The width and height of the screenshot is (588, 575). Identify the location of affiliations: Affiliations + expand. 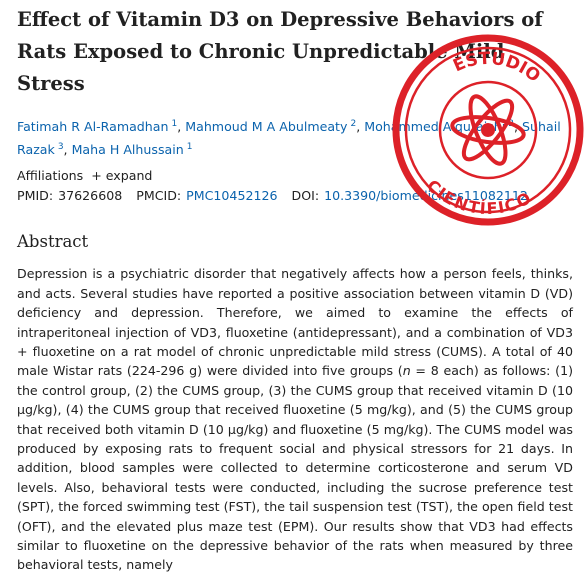
(295, 176).